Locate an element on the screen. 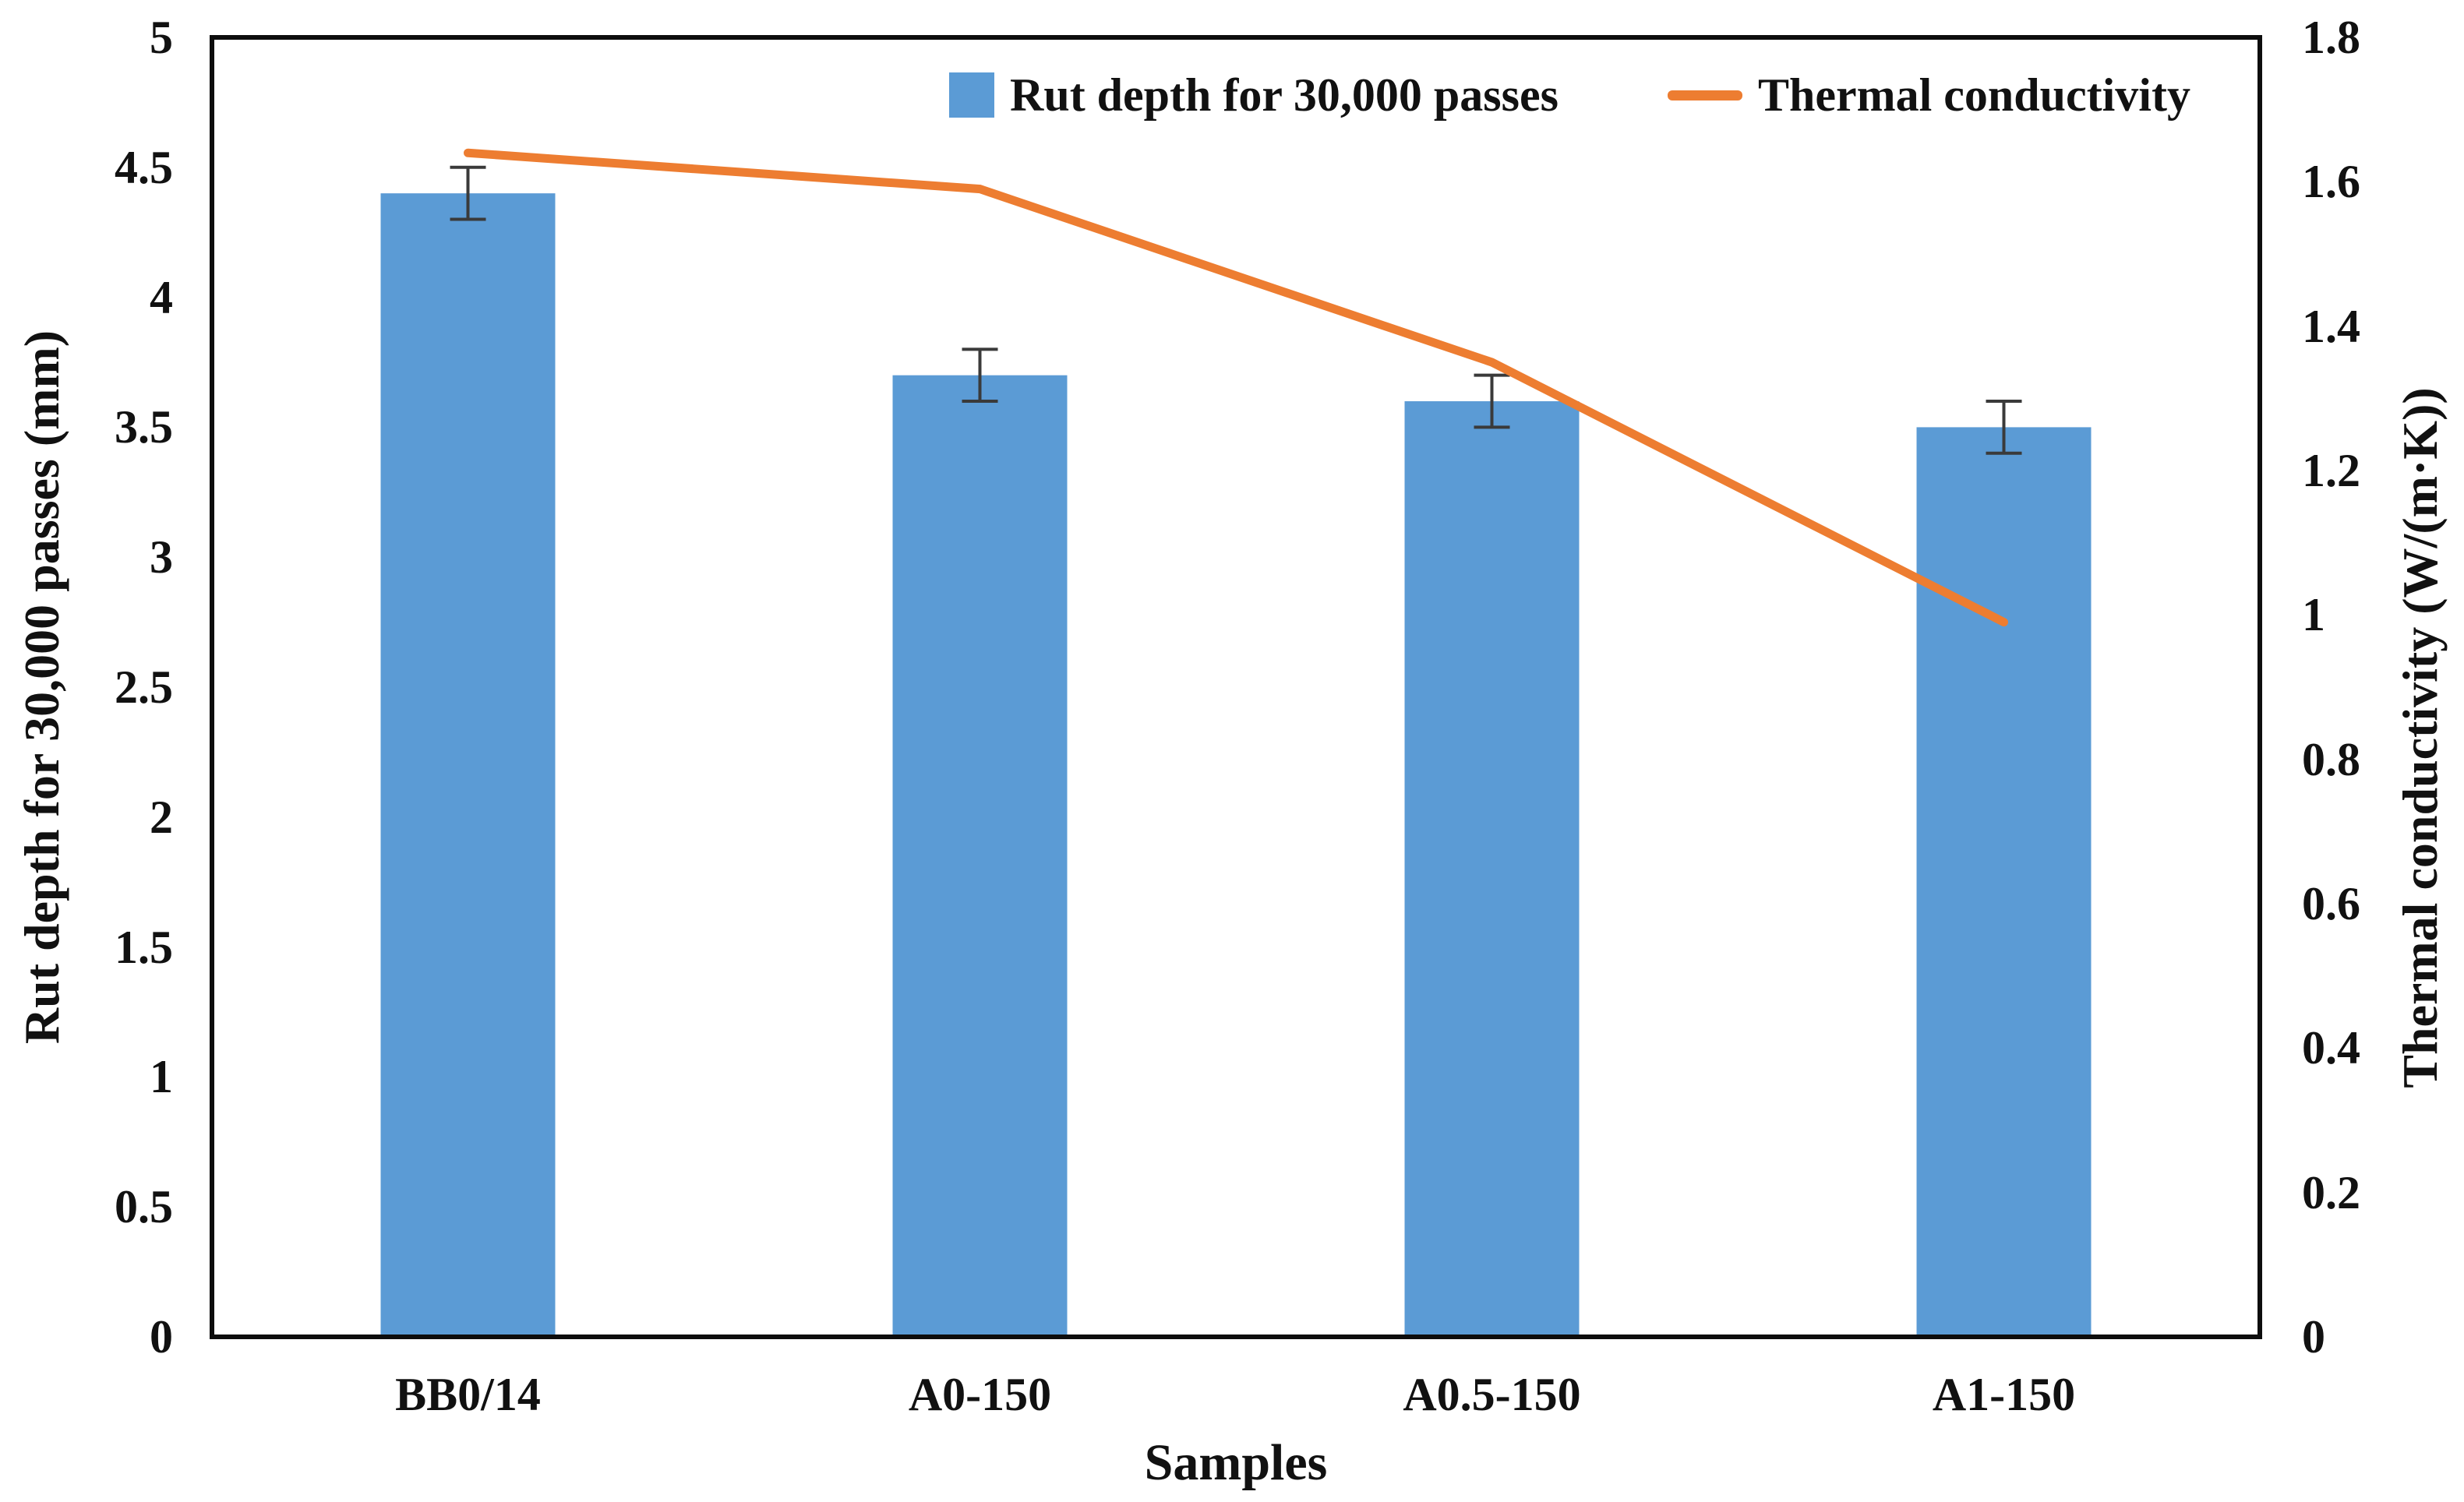 Image resolution: width=2464 pixels, height=1502 pixels. legend-label: Rut depth for 30,000 passes is located at coordinates (1284, 95).